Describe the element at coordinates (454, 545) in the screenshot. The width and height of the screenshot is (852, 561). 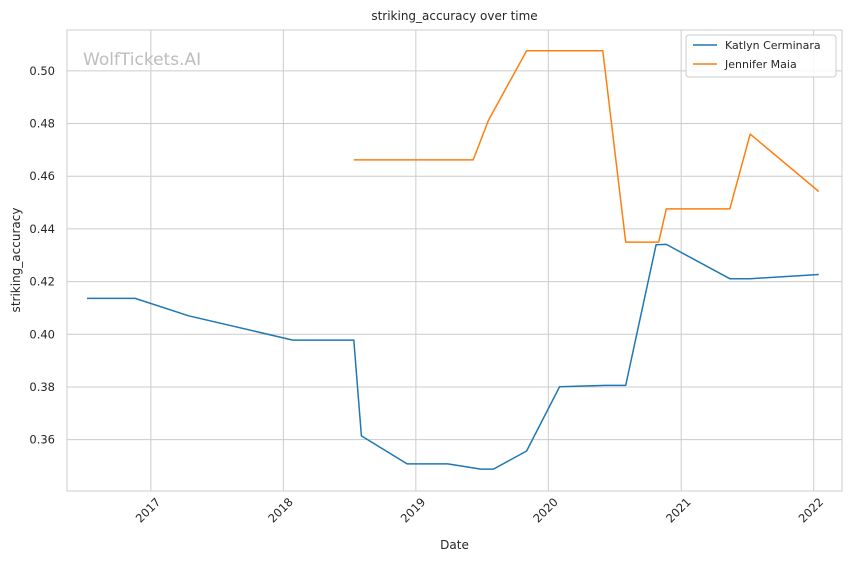
I see `x-axis-label: Date` at that location.